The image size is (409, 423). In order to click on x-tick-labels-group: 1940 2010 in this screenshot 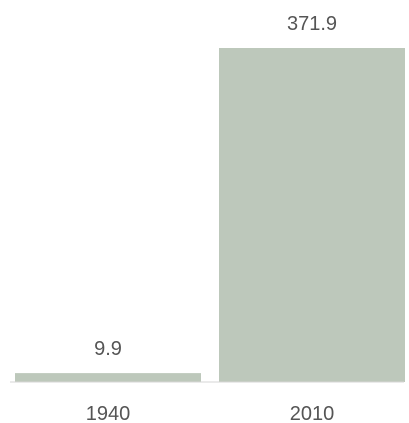, I will do `click(210, 413)`.